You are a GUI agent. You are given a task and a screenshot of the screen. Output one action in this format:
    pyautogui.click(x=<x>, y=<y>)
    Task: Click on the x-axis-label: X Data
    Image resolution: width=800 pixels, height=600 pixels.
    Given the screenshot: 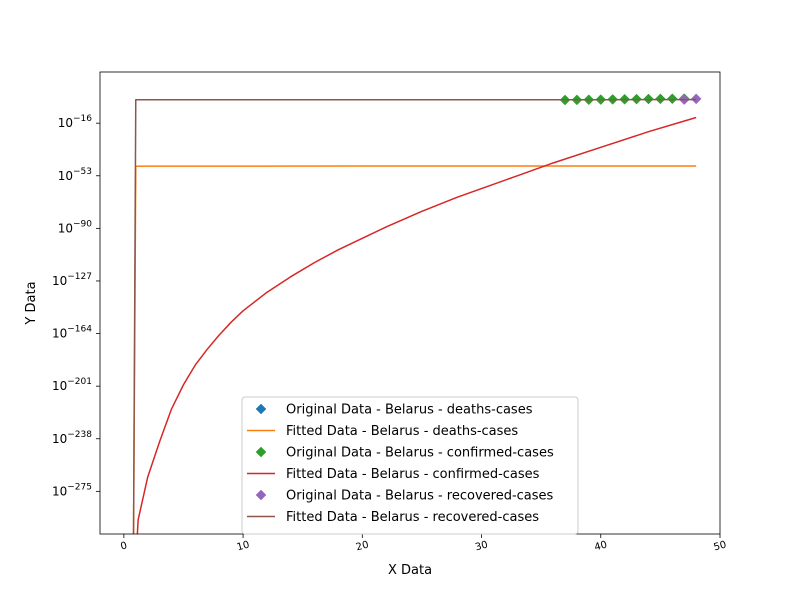 What is the action you would take?
    pyautogui.click(x=410, y=570)
    